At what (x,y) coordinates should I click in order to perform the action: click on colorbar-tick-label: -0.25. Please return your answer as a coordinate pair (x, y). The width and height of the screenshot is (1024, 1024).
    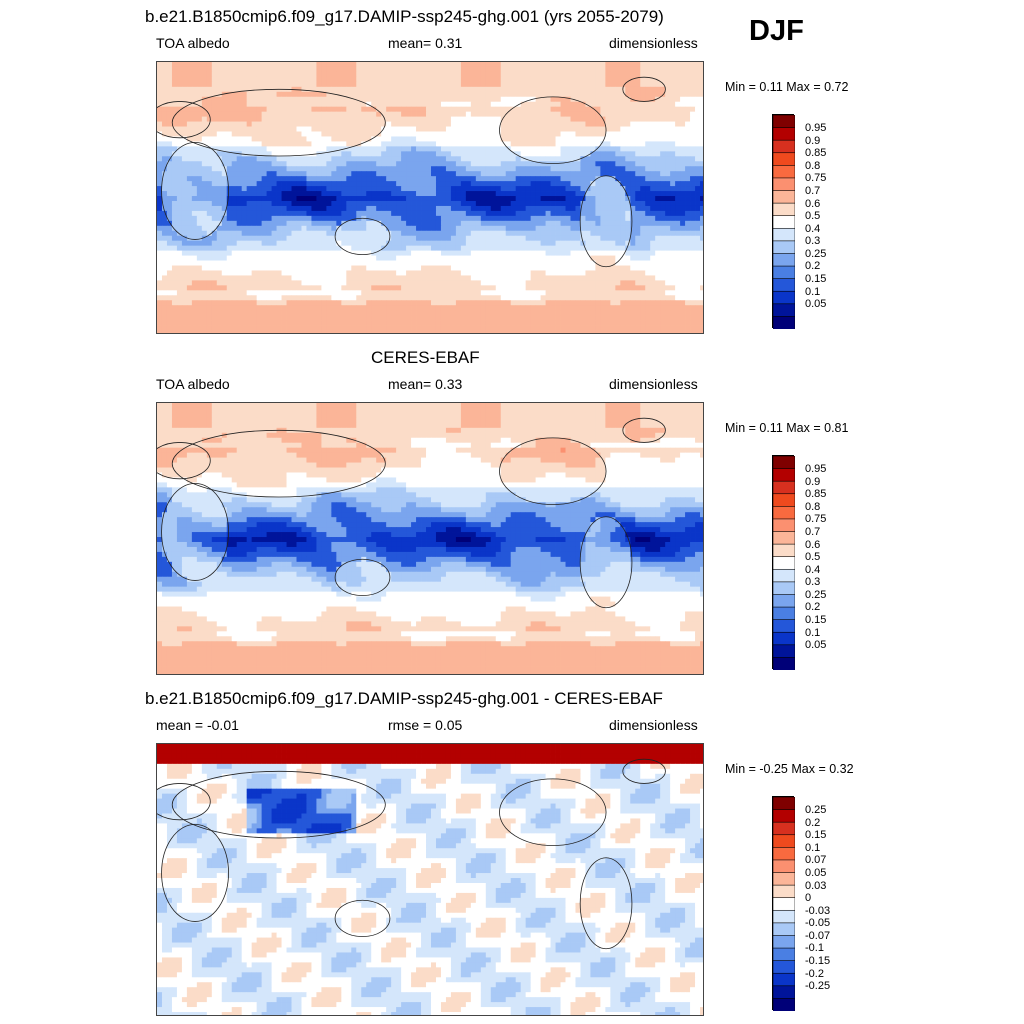
    Looking at the image, I should click on (818, 986).